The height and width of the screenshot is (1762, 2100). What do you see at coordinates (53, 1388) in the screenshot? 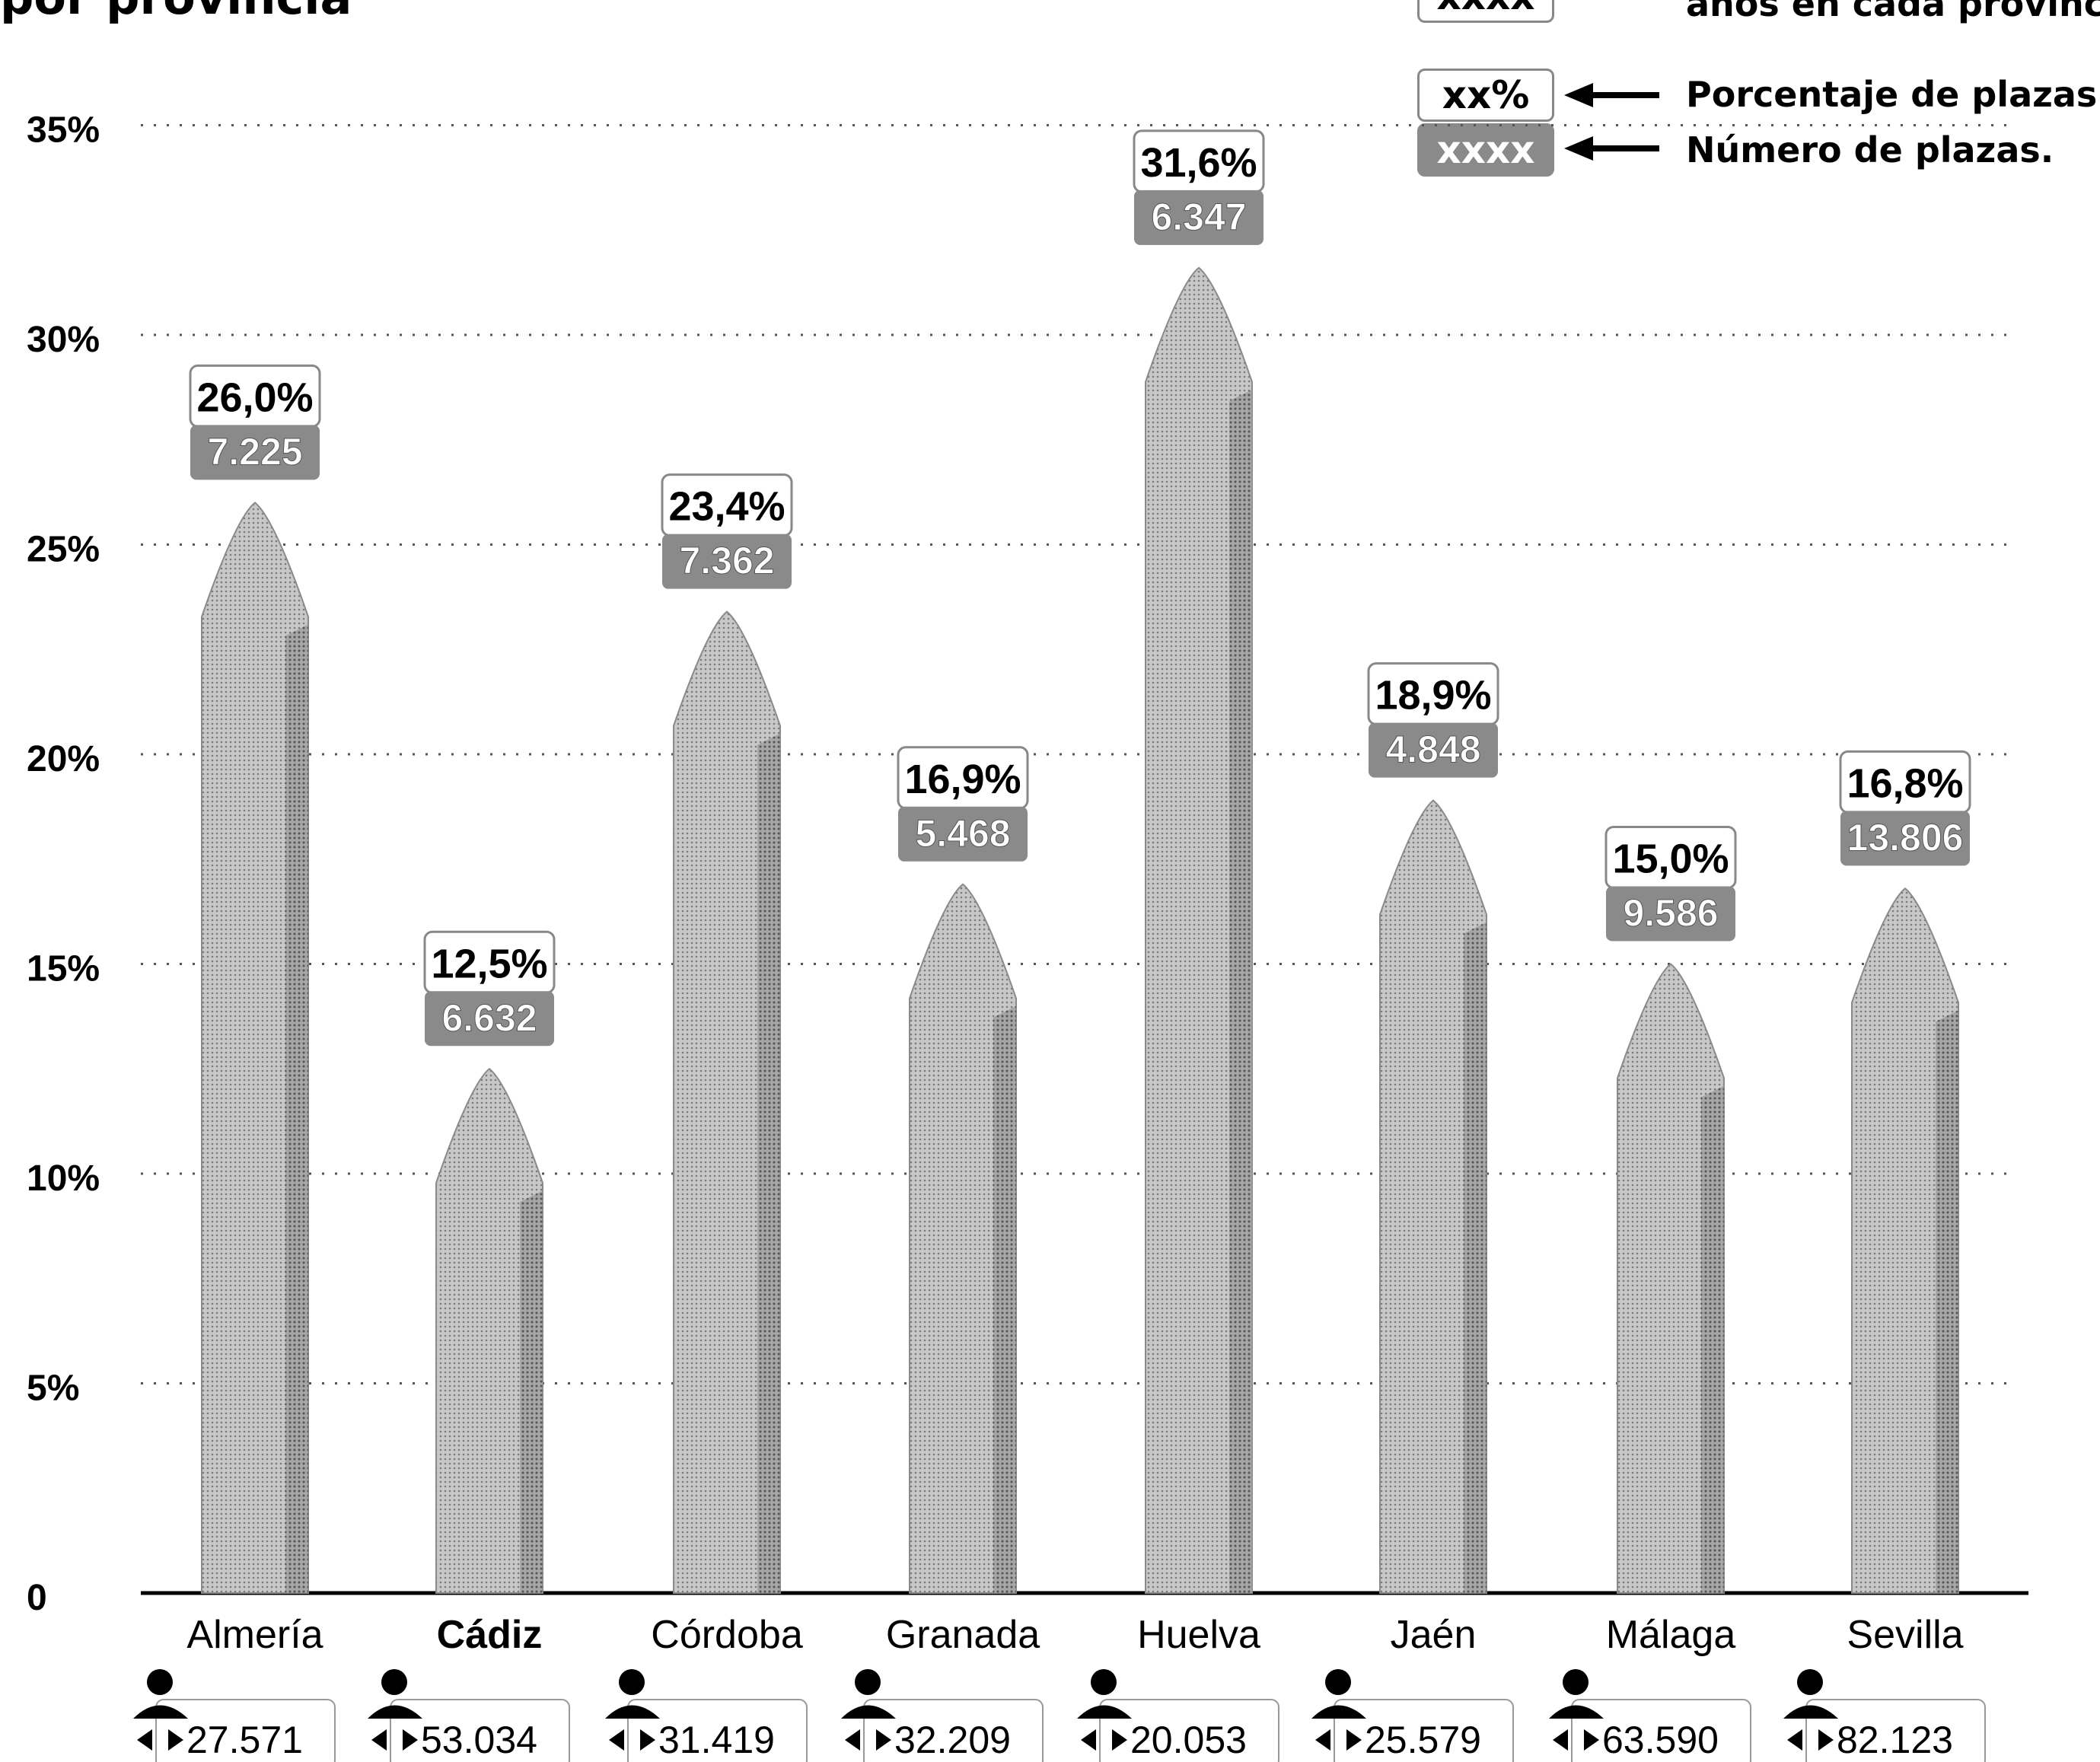
I see `y-tick-label: 5%` at bounding box center [53, 1388].